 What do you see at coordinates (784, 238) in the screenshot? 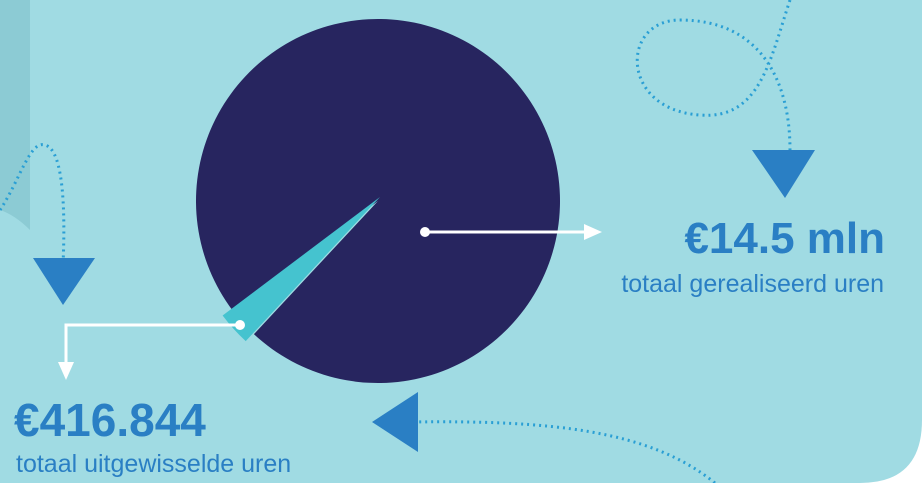
I see `value-label: €14.5 mln` at bounding box center [784, 238].